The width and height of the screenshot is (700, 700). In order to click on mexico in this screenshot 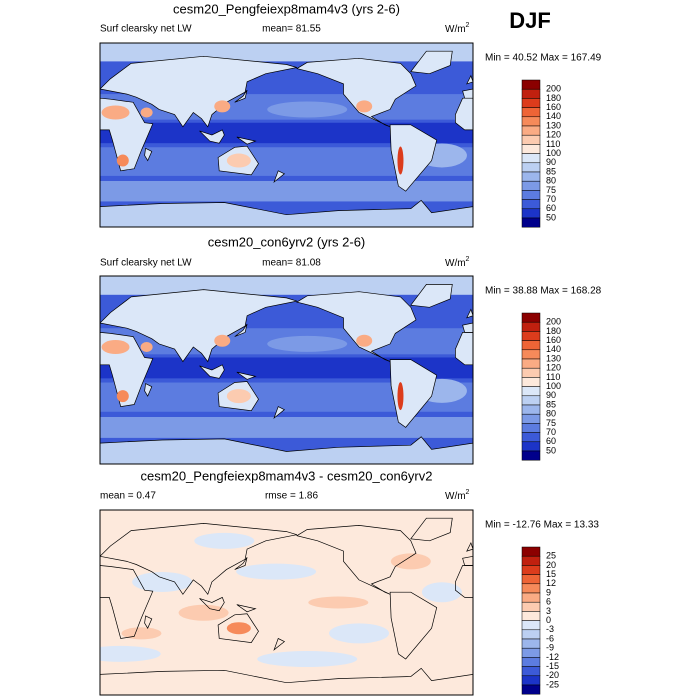, I will do `click(364, 340)`.